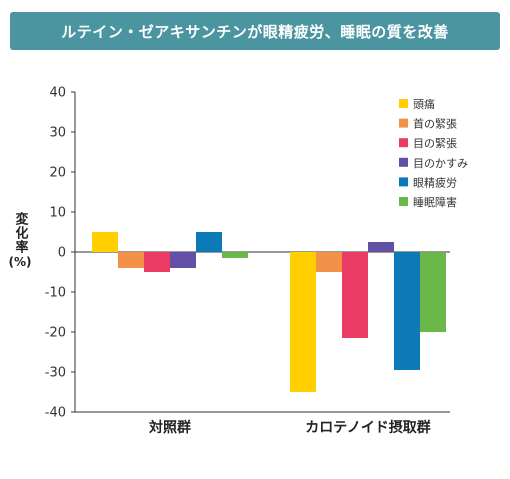 This screenshot has height=479, width=510. Describe the element at coordinates (55, 413) in the screenshot. I see `y-tick-label: -40` at that location.